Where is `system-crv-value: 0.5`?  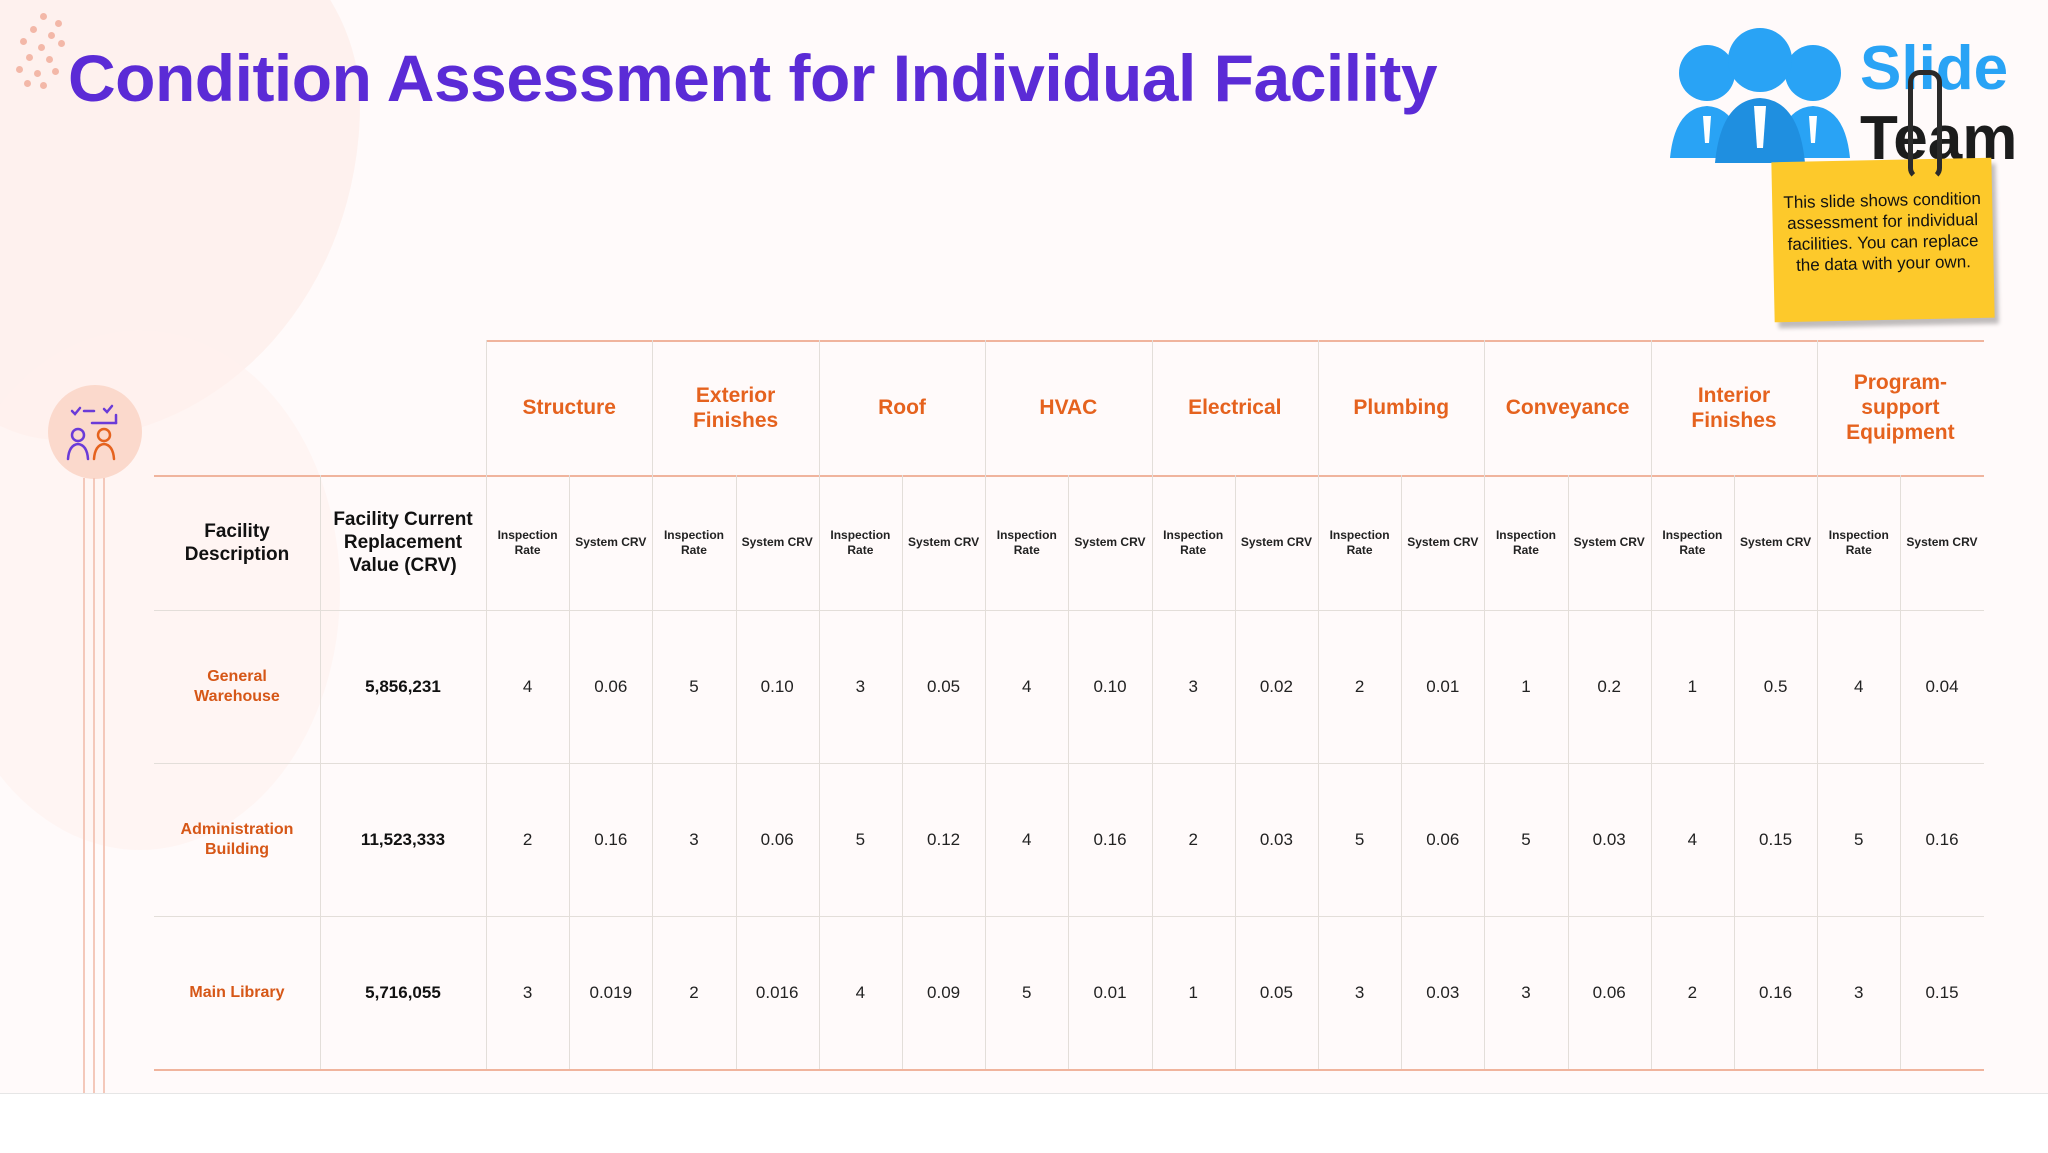
system-crv-value: 0.5 is located at coordinates (1775, 686).